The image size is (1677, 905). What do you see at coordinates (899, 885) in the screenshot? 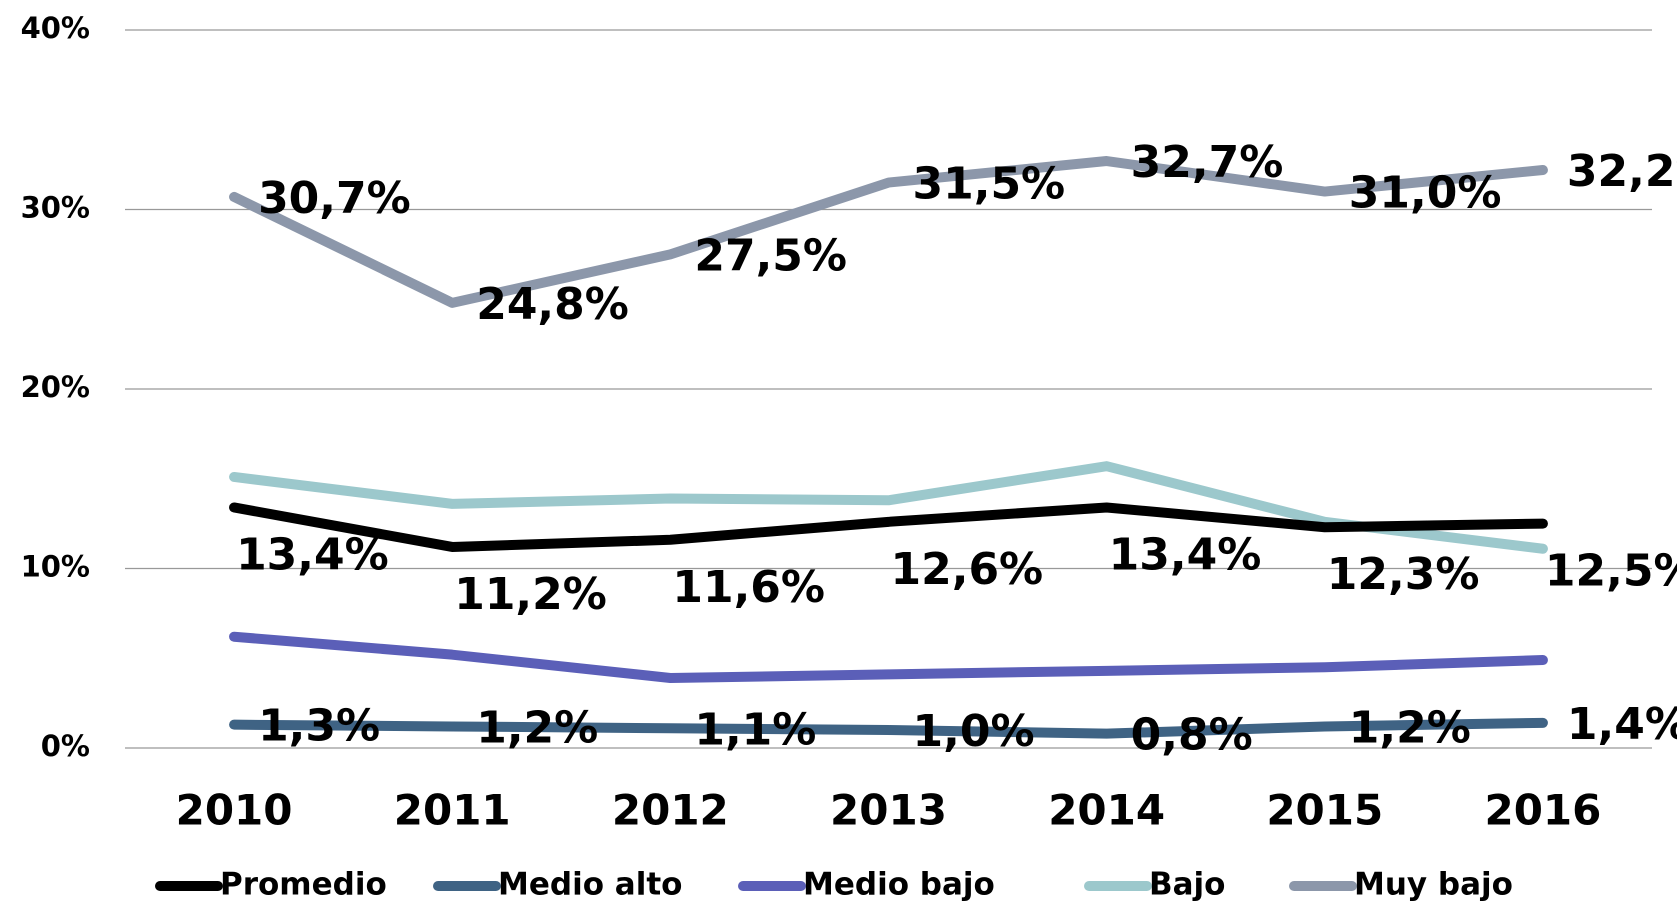
I see `legend-label: Medio bajo` at bounding box center [899, 885].